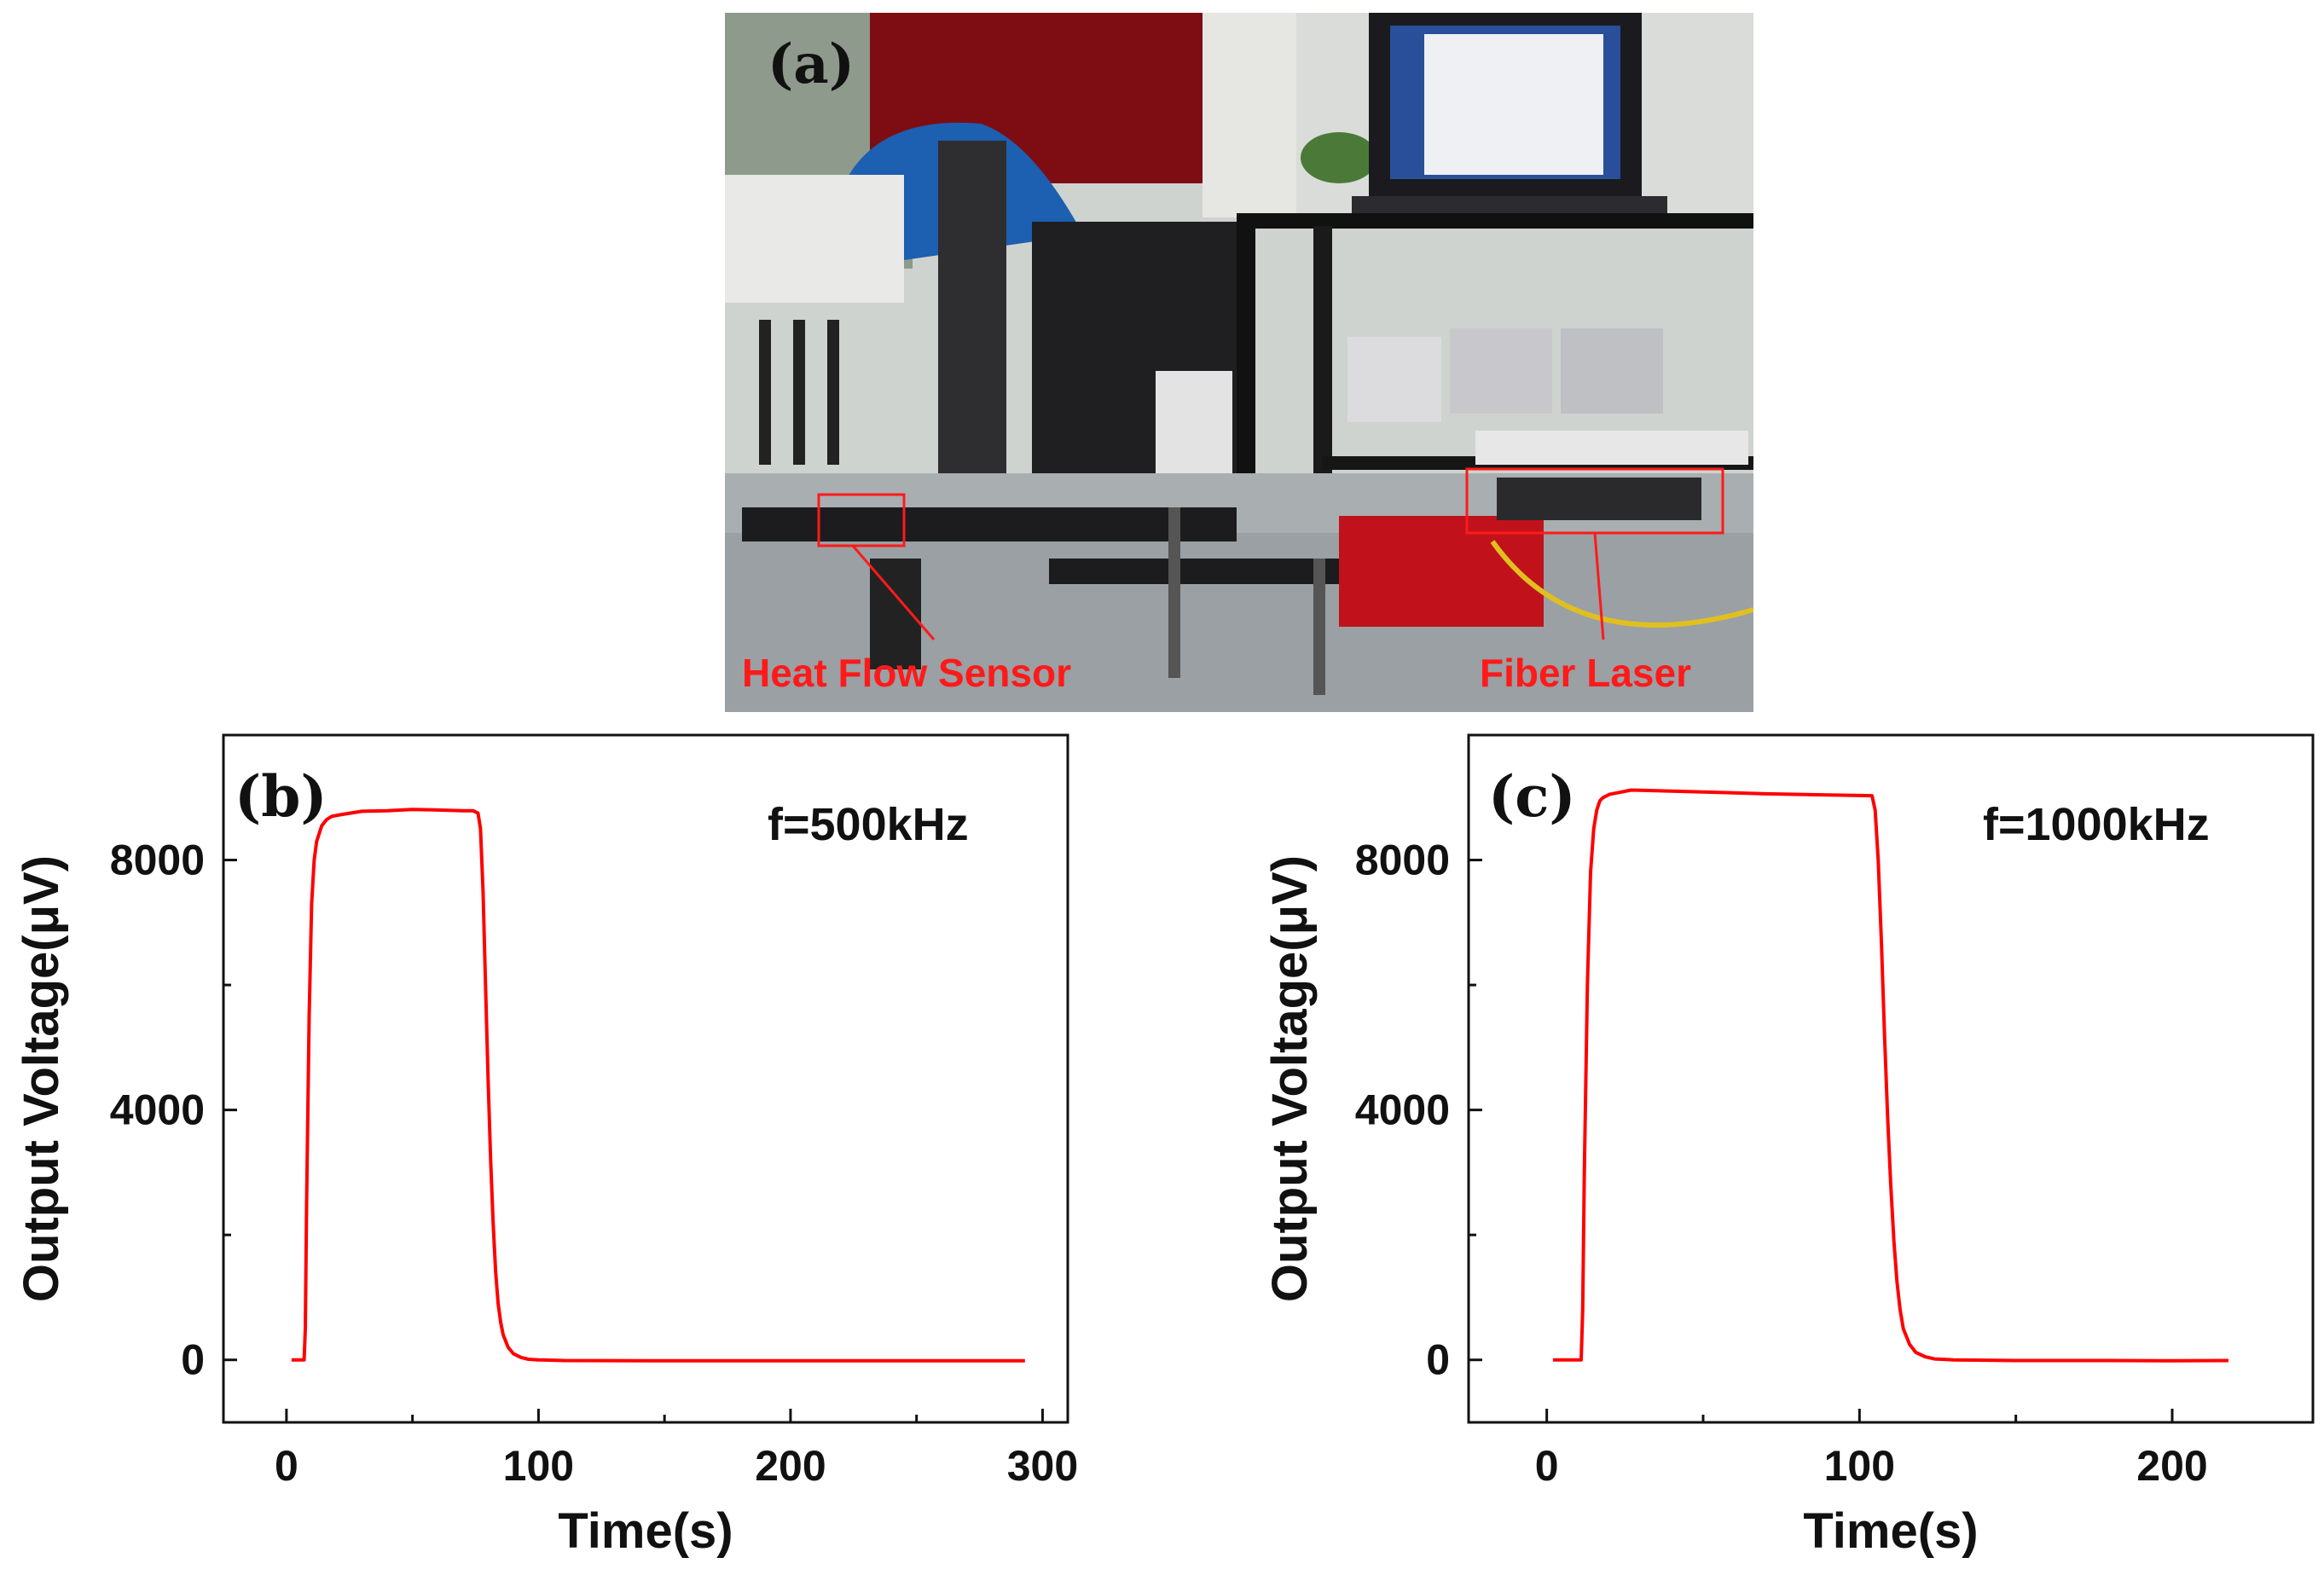  Describe the element at coordinates (811, 64) in the screenshot. I see `panel-label-a: (a)` at that location.